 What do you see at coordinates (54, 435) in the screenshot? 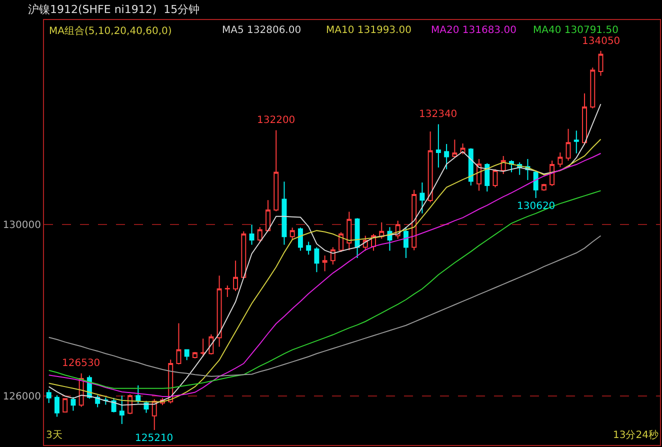
I see `annotation: 3天` at bounding box center [54, 435].